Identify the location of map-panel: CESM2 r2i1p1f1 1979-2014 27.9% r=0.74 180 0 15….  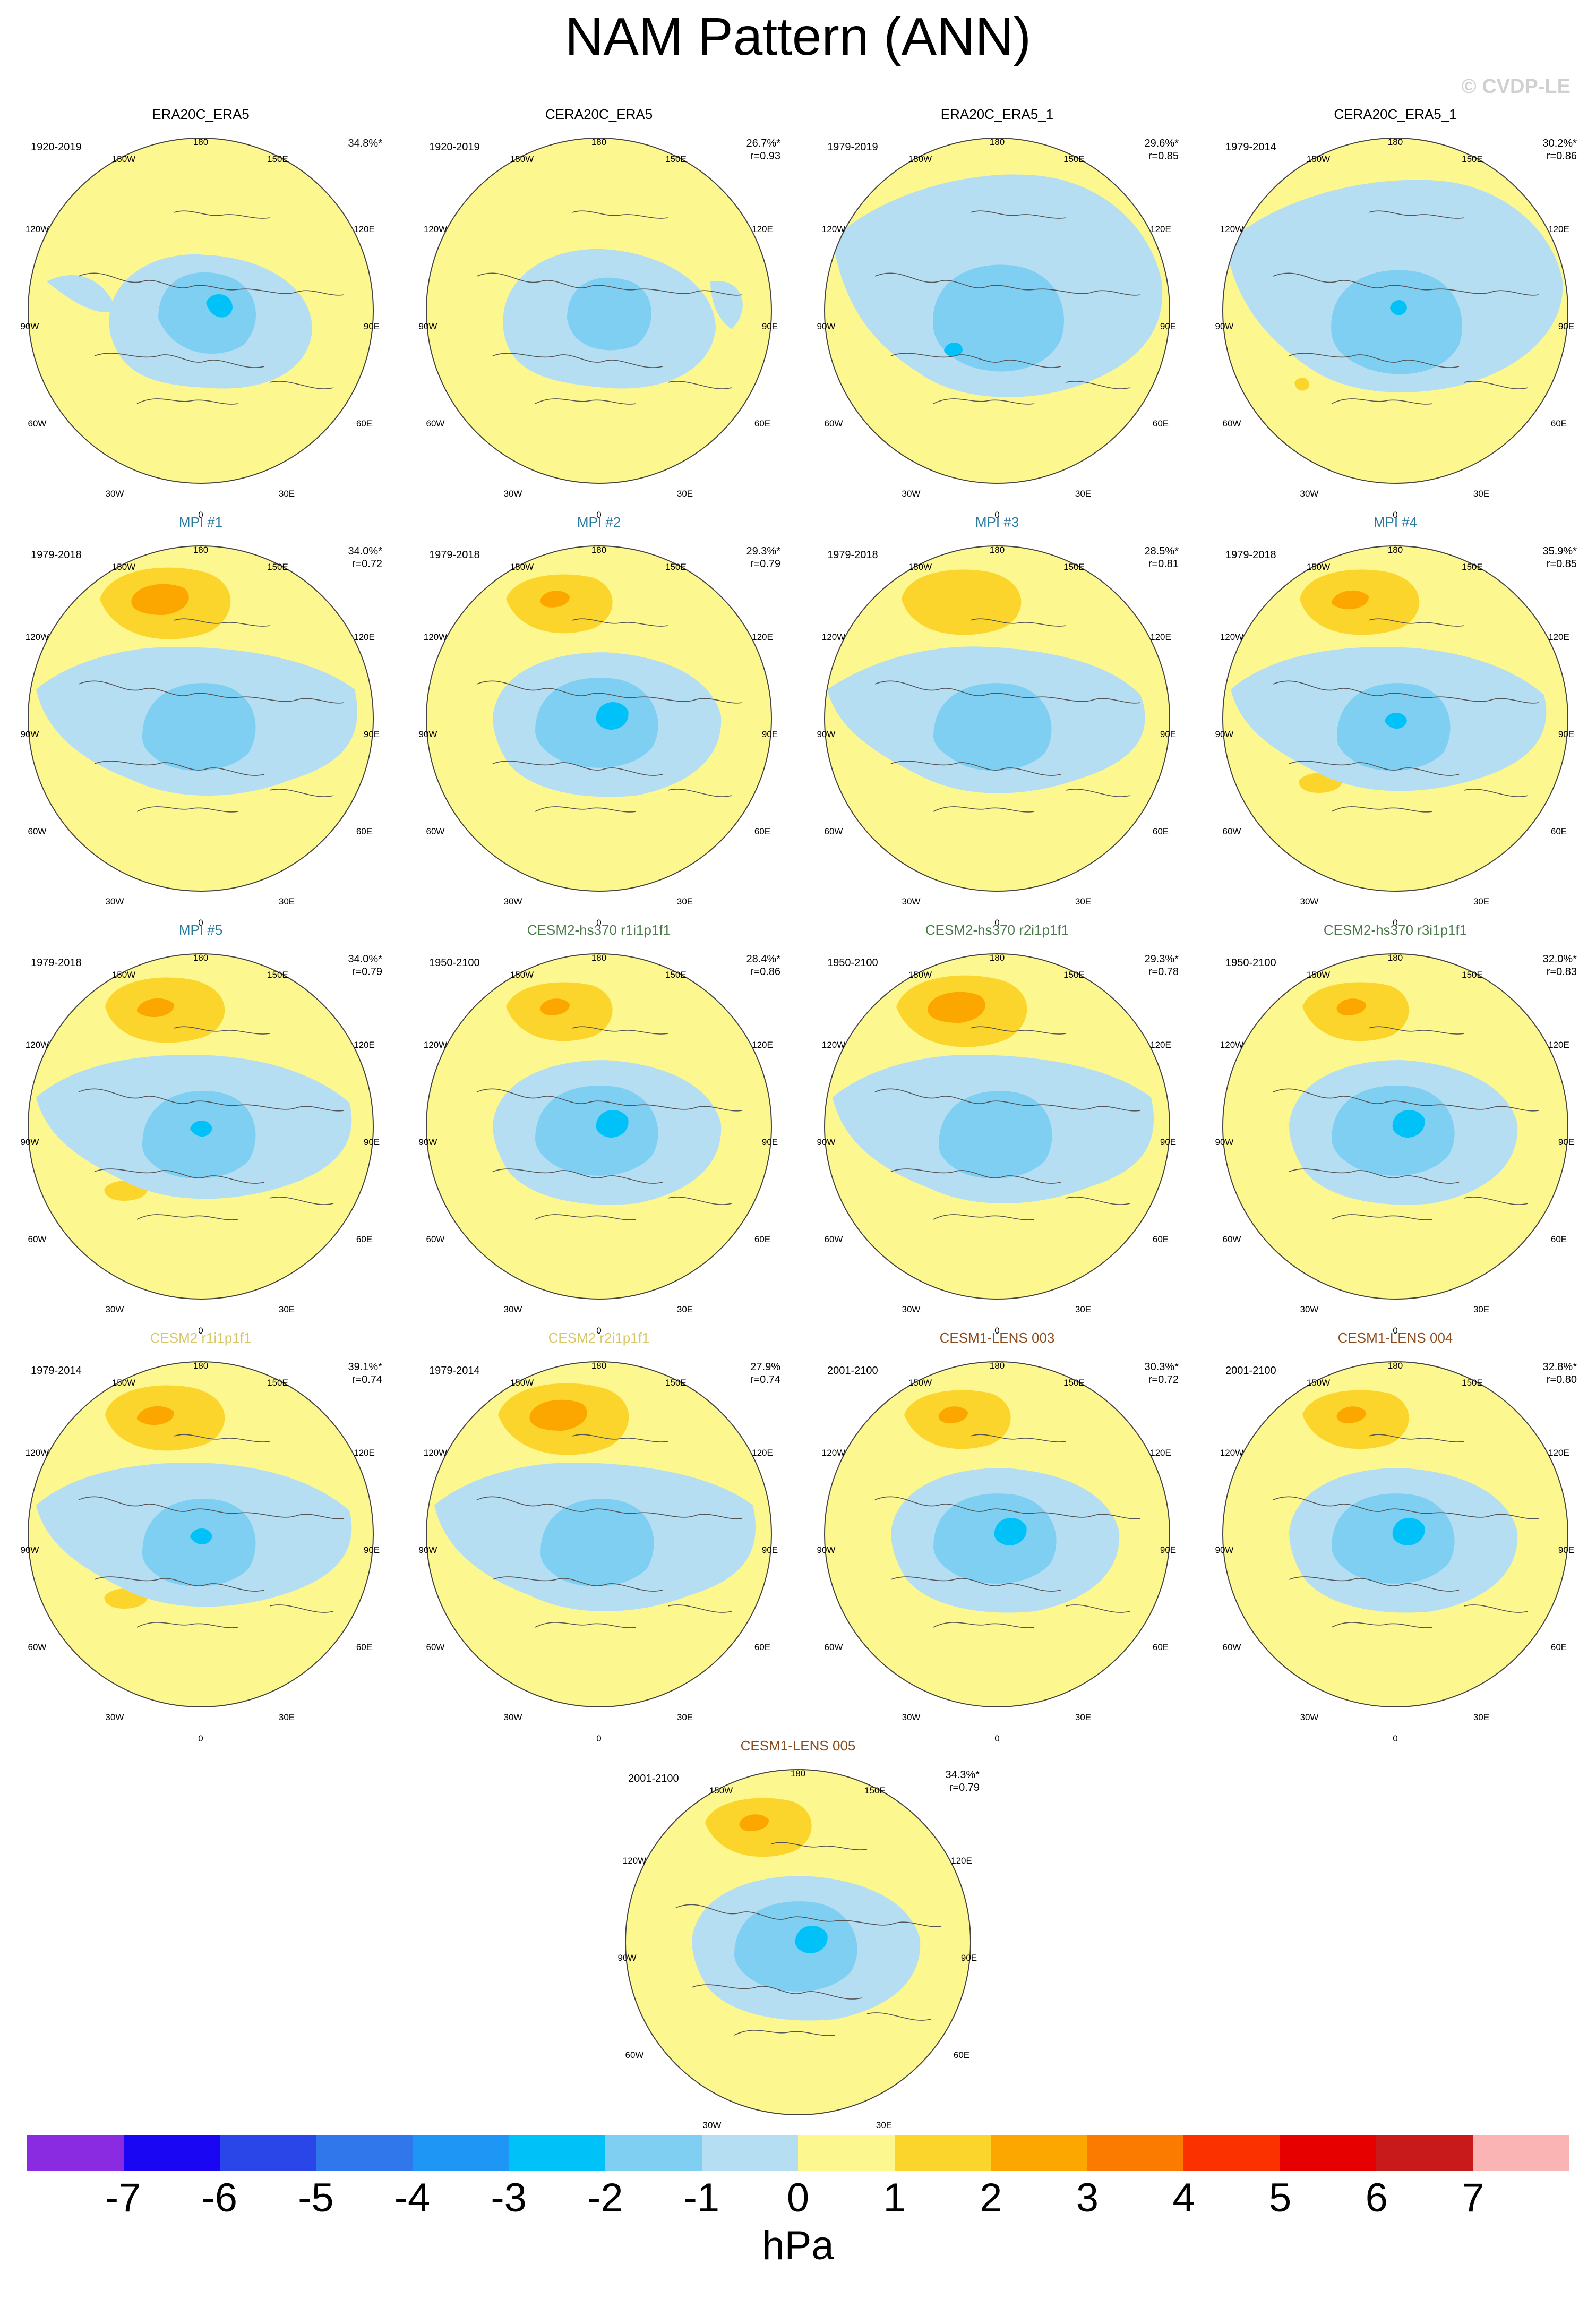
(599, 1537).